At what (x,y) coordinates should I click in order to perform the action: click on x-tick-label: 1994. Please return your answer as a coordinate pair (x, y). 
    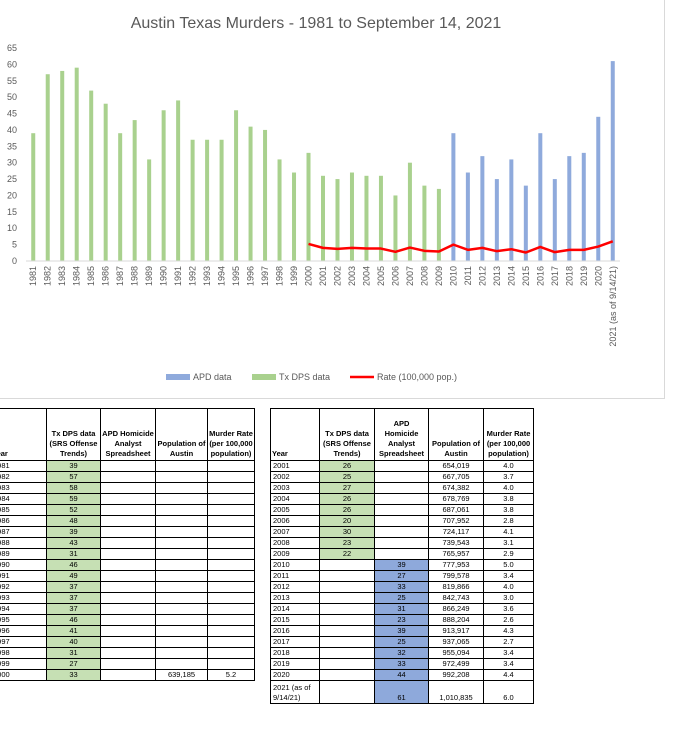
    Looking at the image, I should click on (222, 276).